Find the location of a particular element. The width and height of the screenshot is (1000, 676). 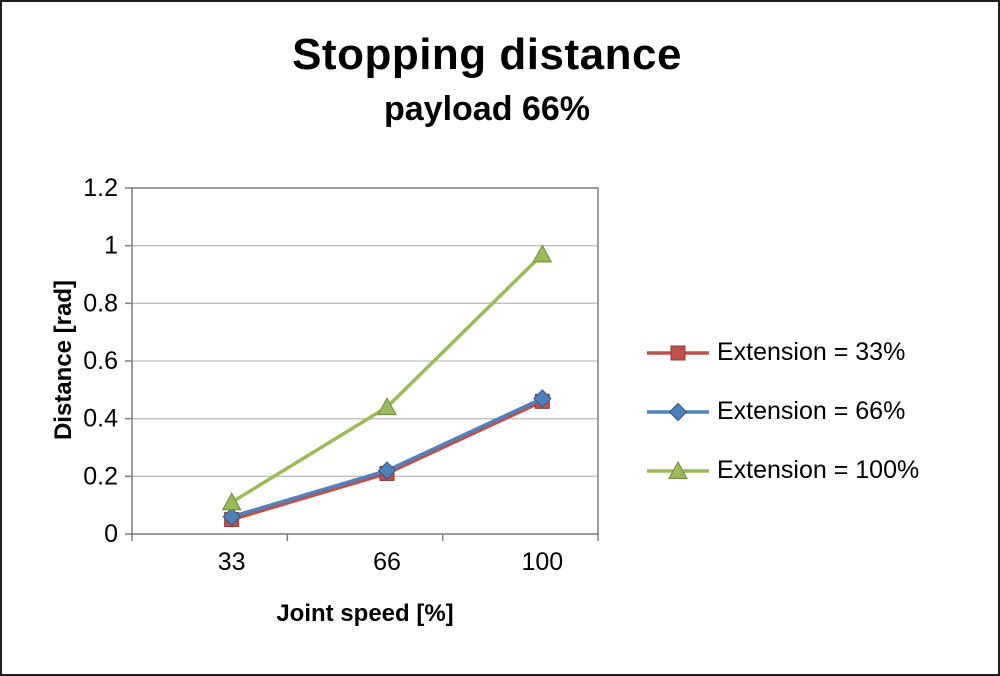

y-axis-title: Distance [rad] is located at coordinates (63, 360).